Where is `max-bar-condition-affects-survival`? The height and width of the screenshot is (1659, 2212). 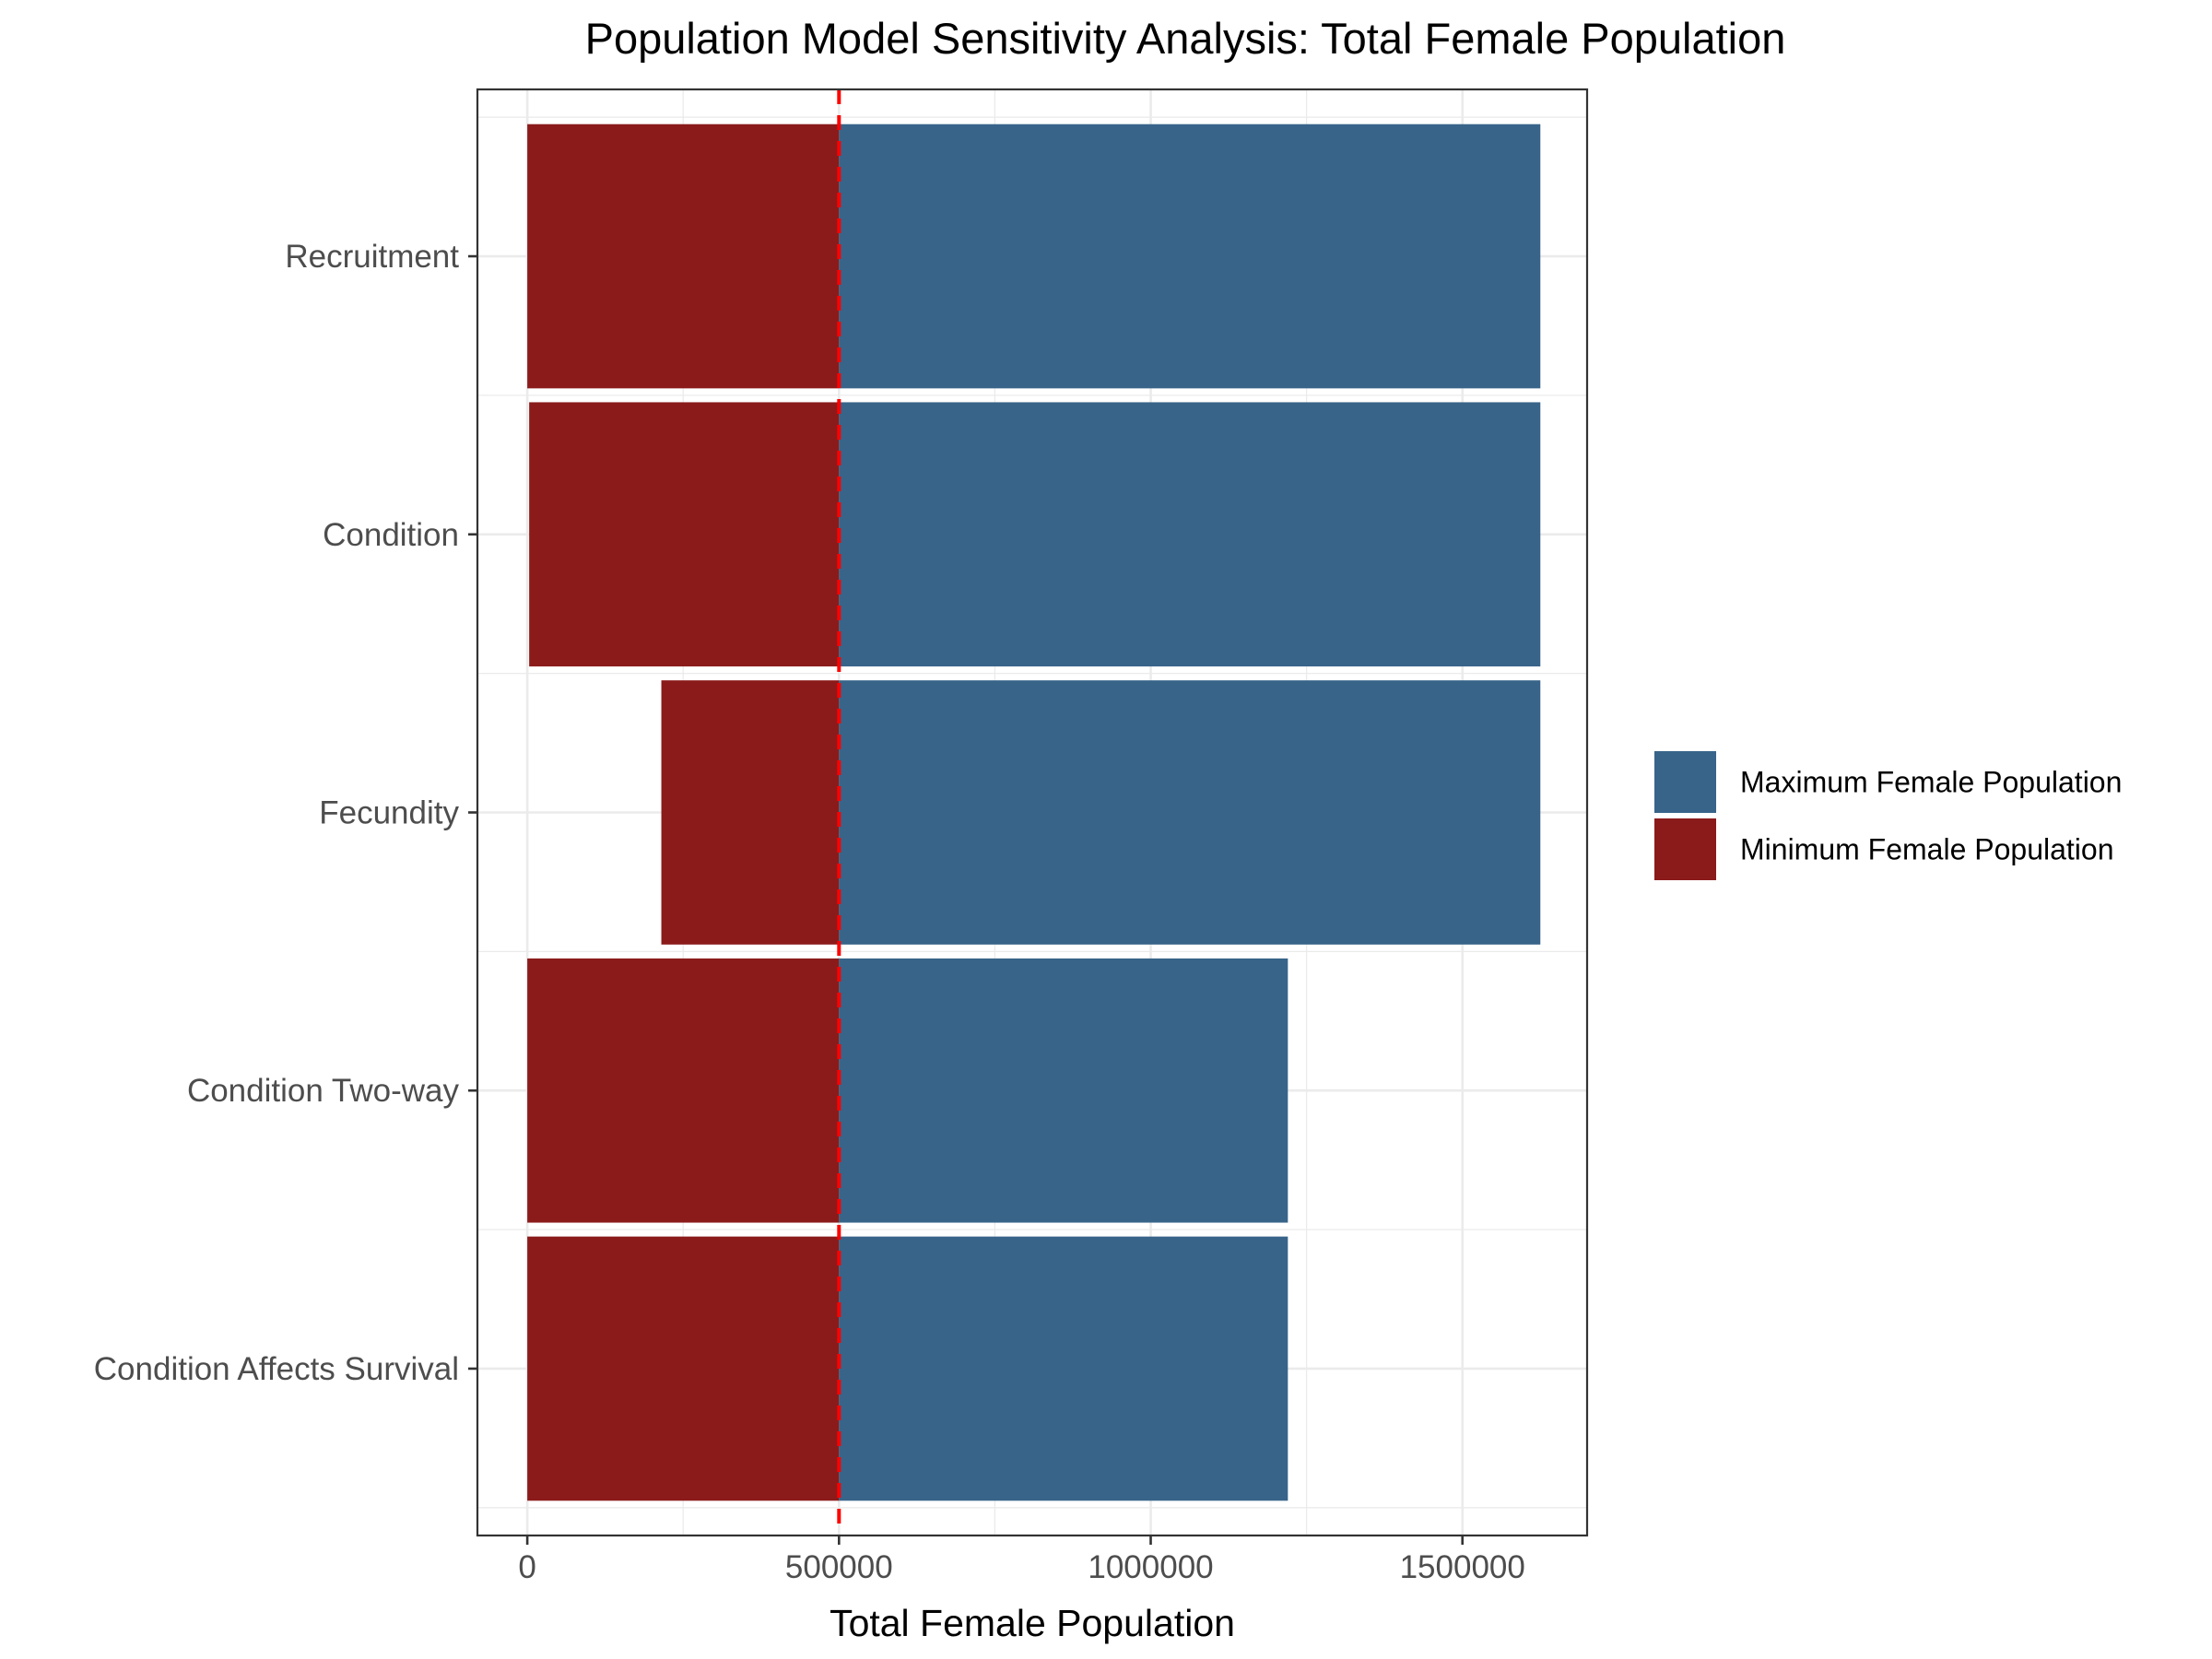 max-bar-condition-affects-survival is located at coordinates (1063, 1368).